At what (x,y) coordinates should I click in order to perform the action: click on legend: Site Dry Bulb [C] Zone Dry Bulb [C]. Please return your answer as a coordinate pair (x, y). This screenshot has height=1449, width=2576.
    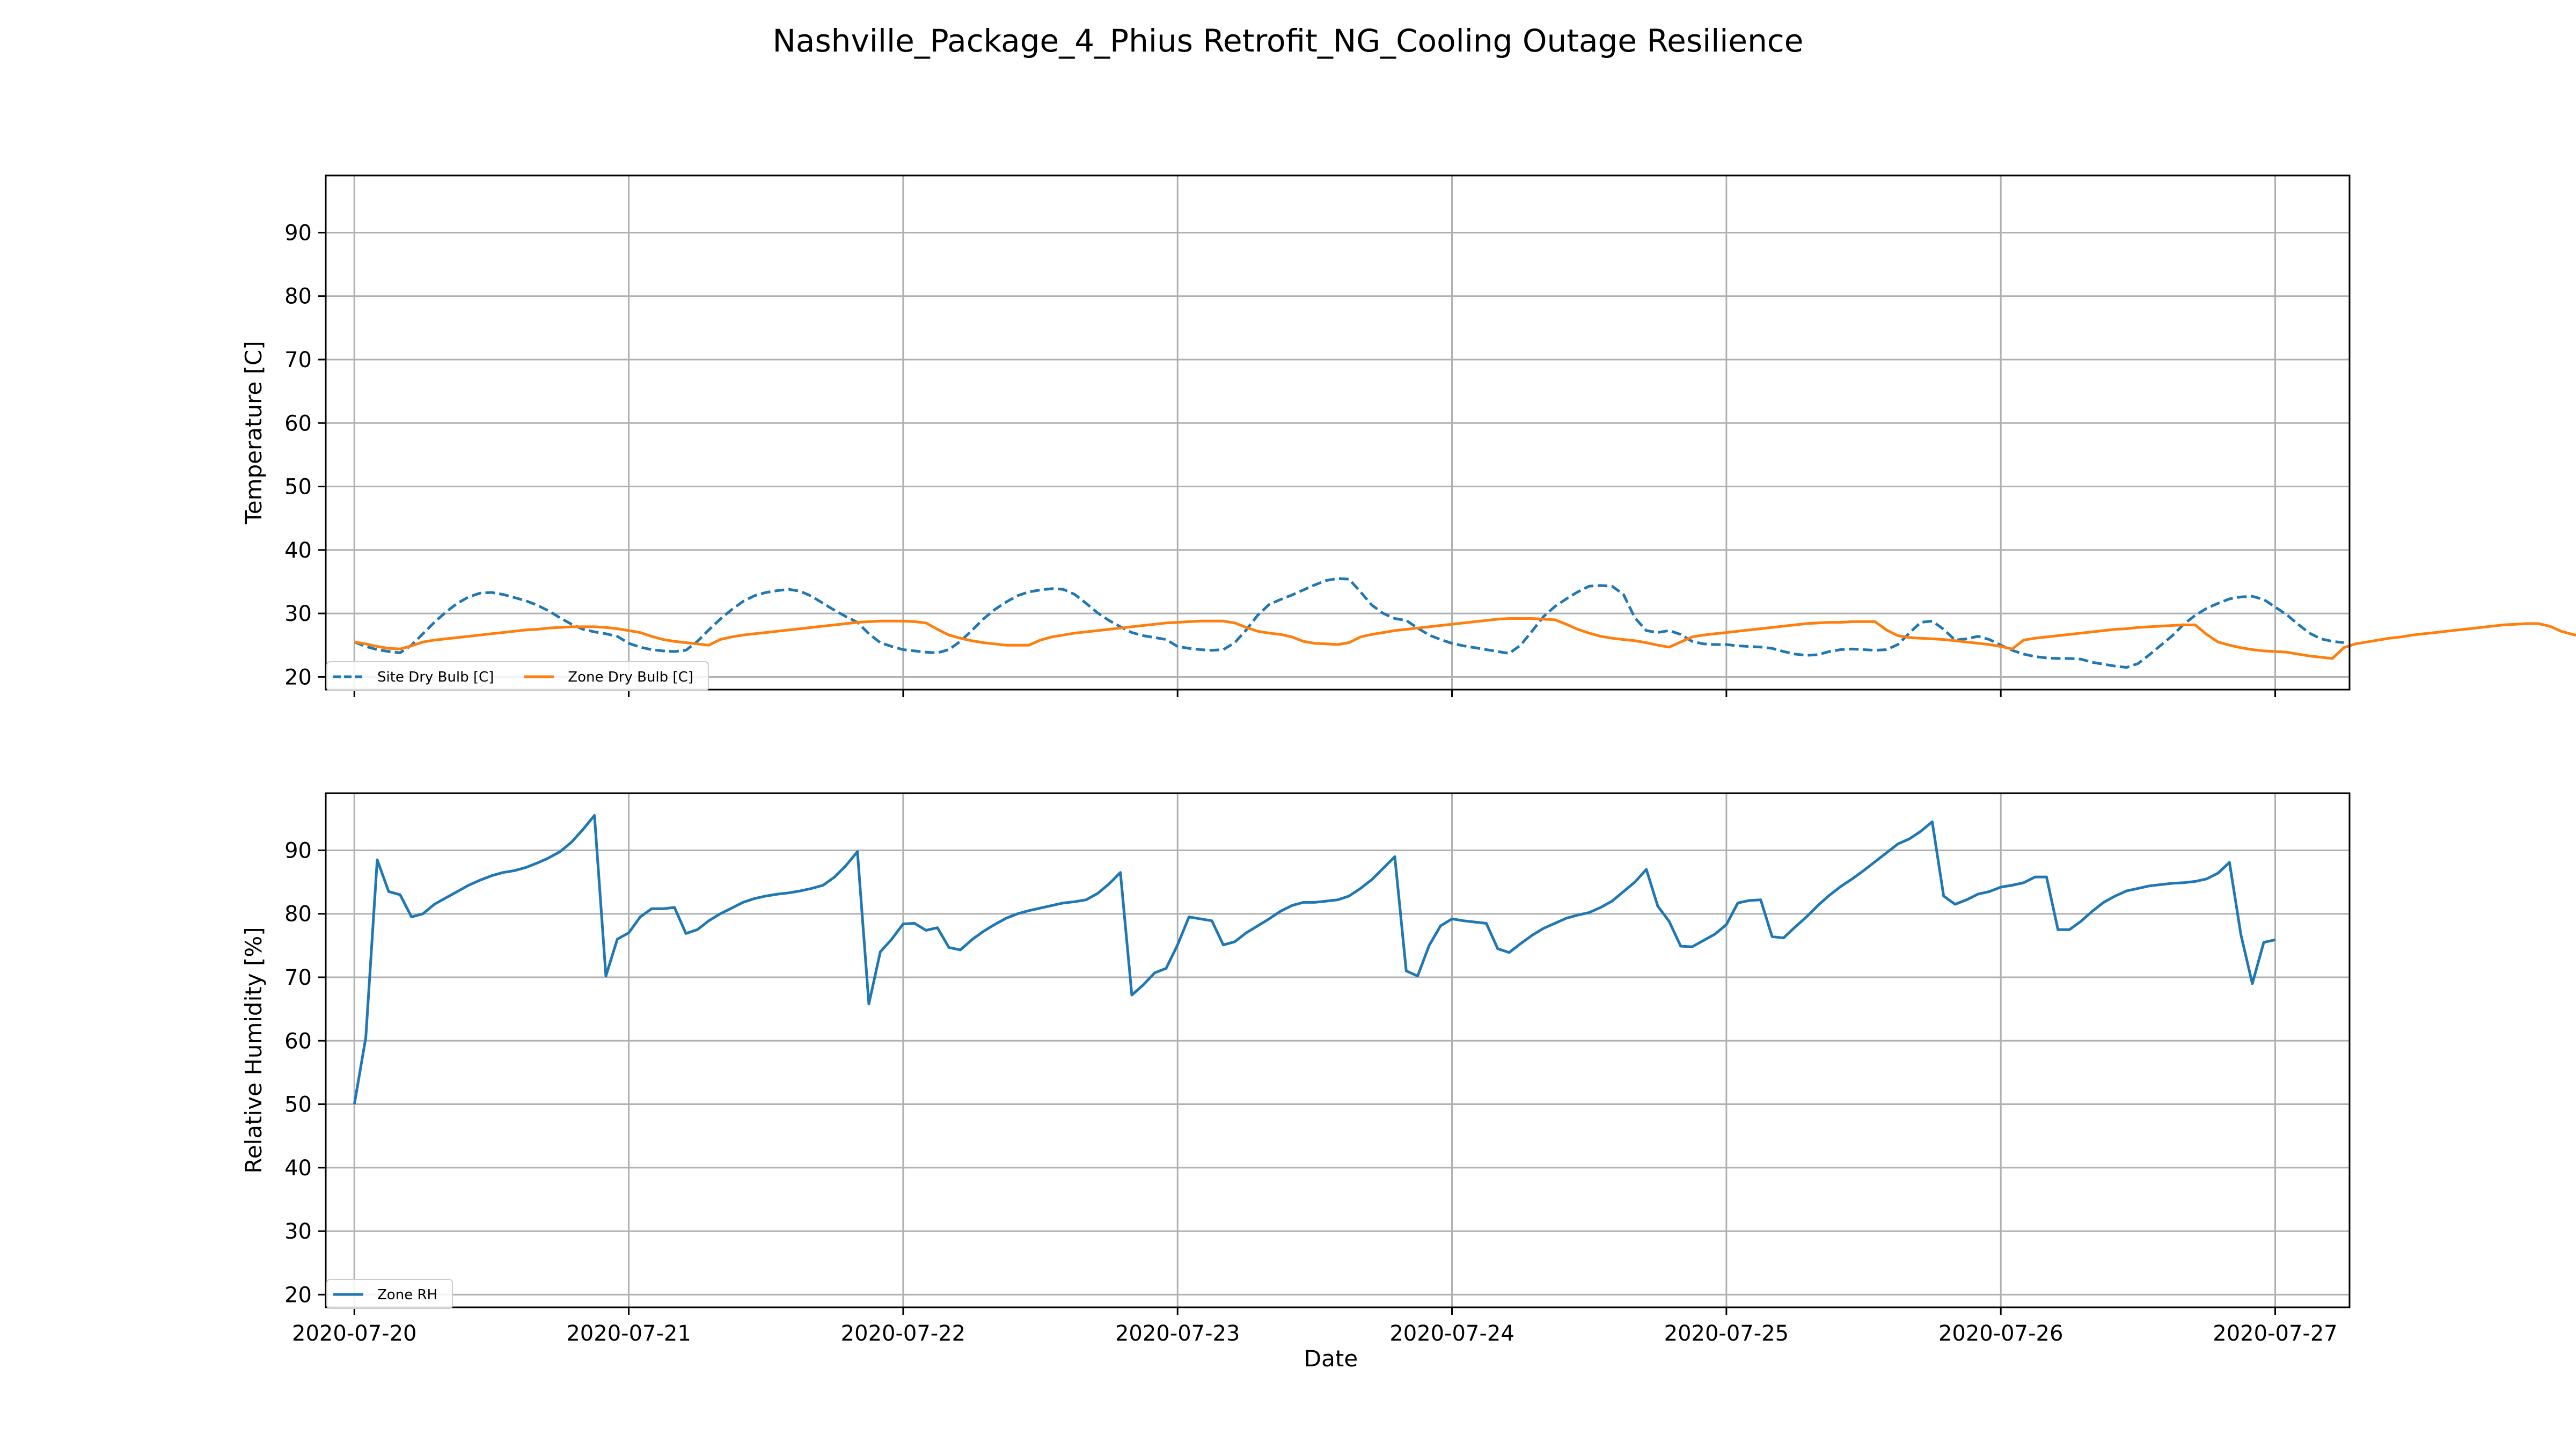
    Looking at the image, I should click on (517, 676).